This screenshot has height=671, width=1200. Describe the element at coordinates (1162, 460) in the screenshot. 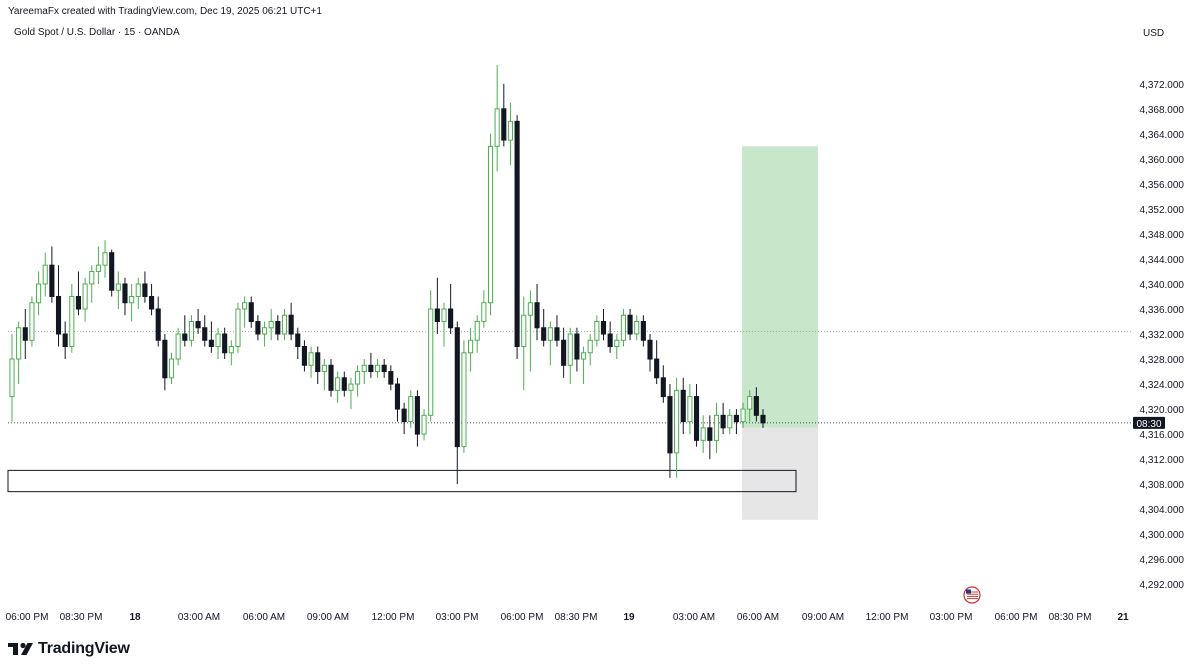

I see `y-tick-label: 4,312.000` at that location.